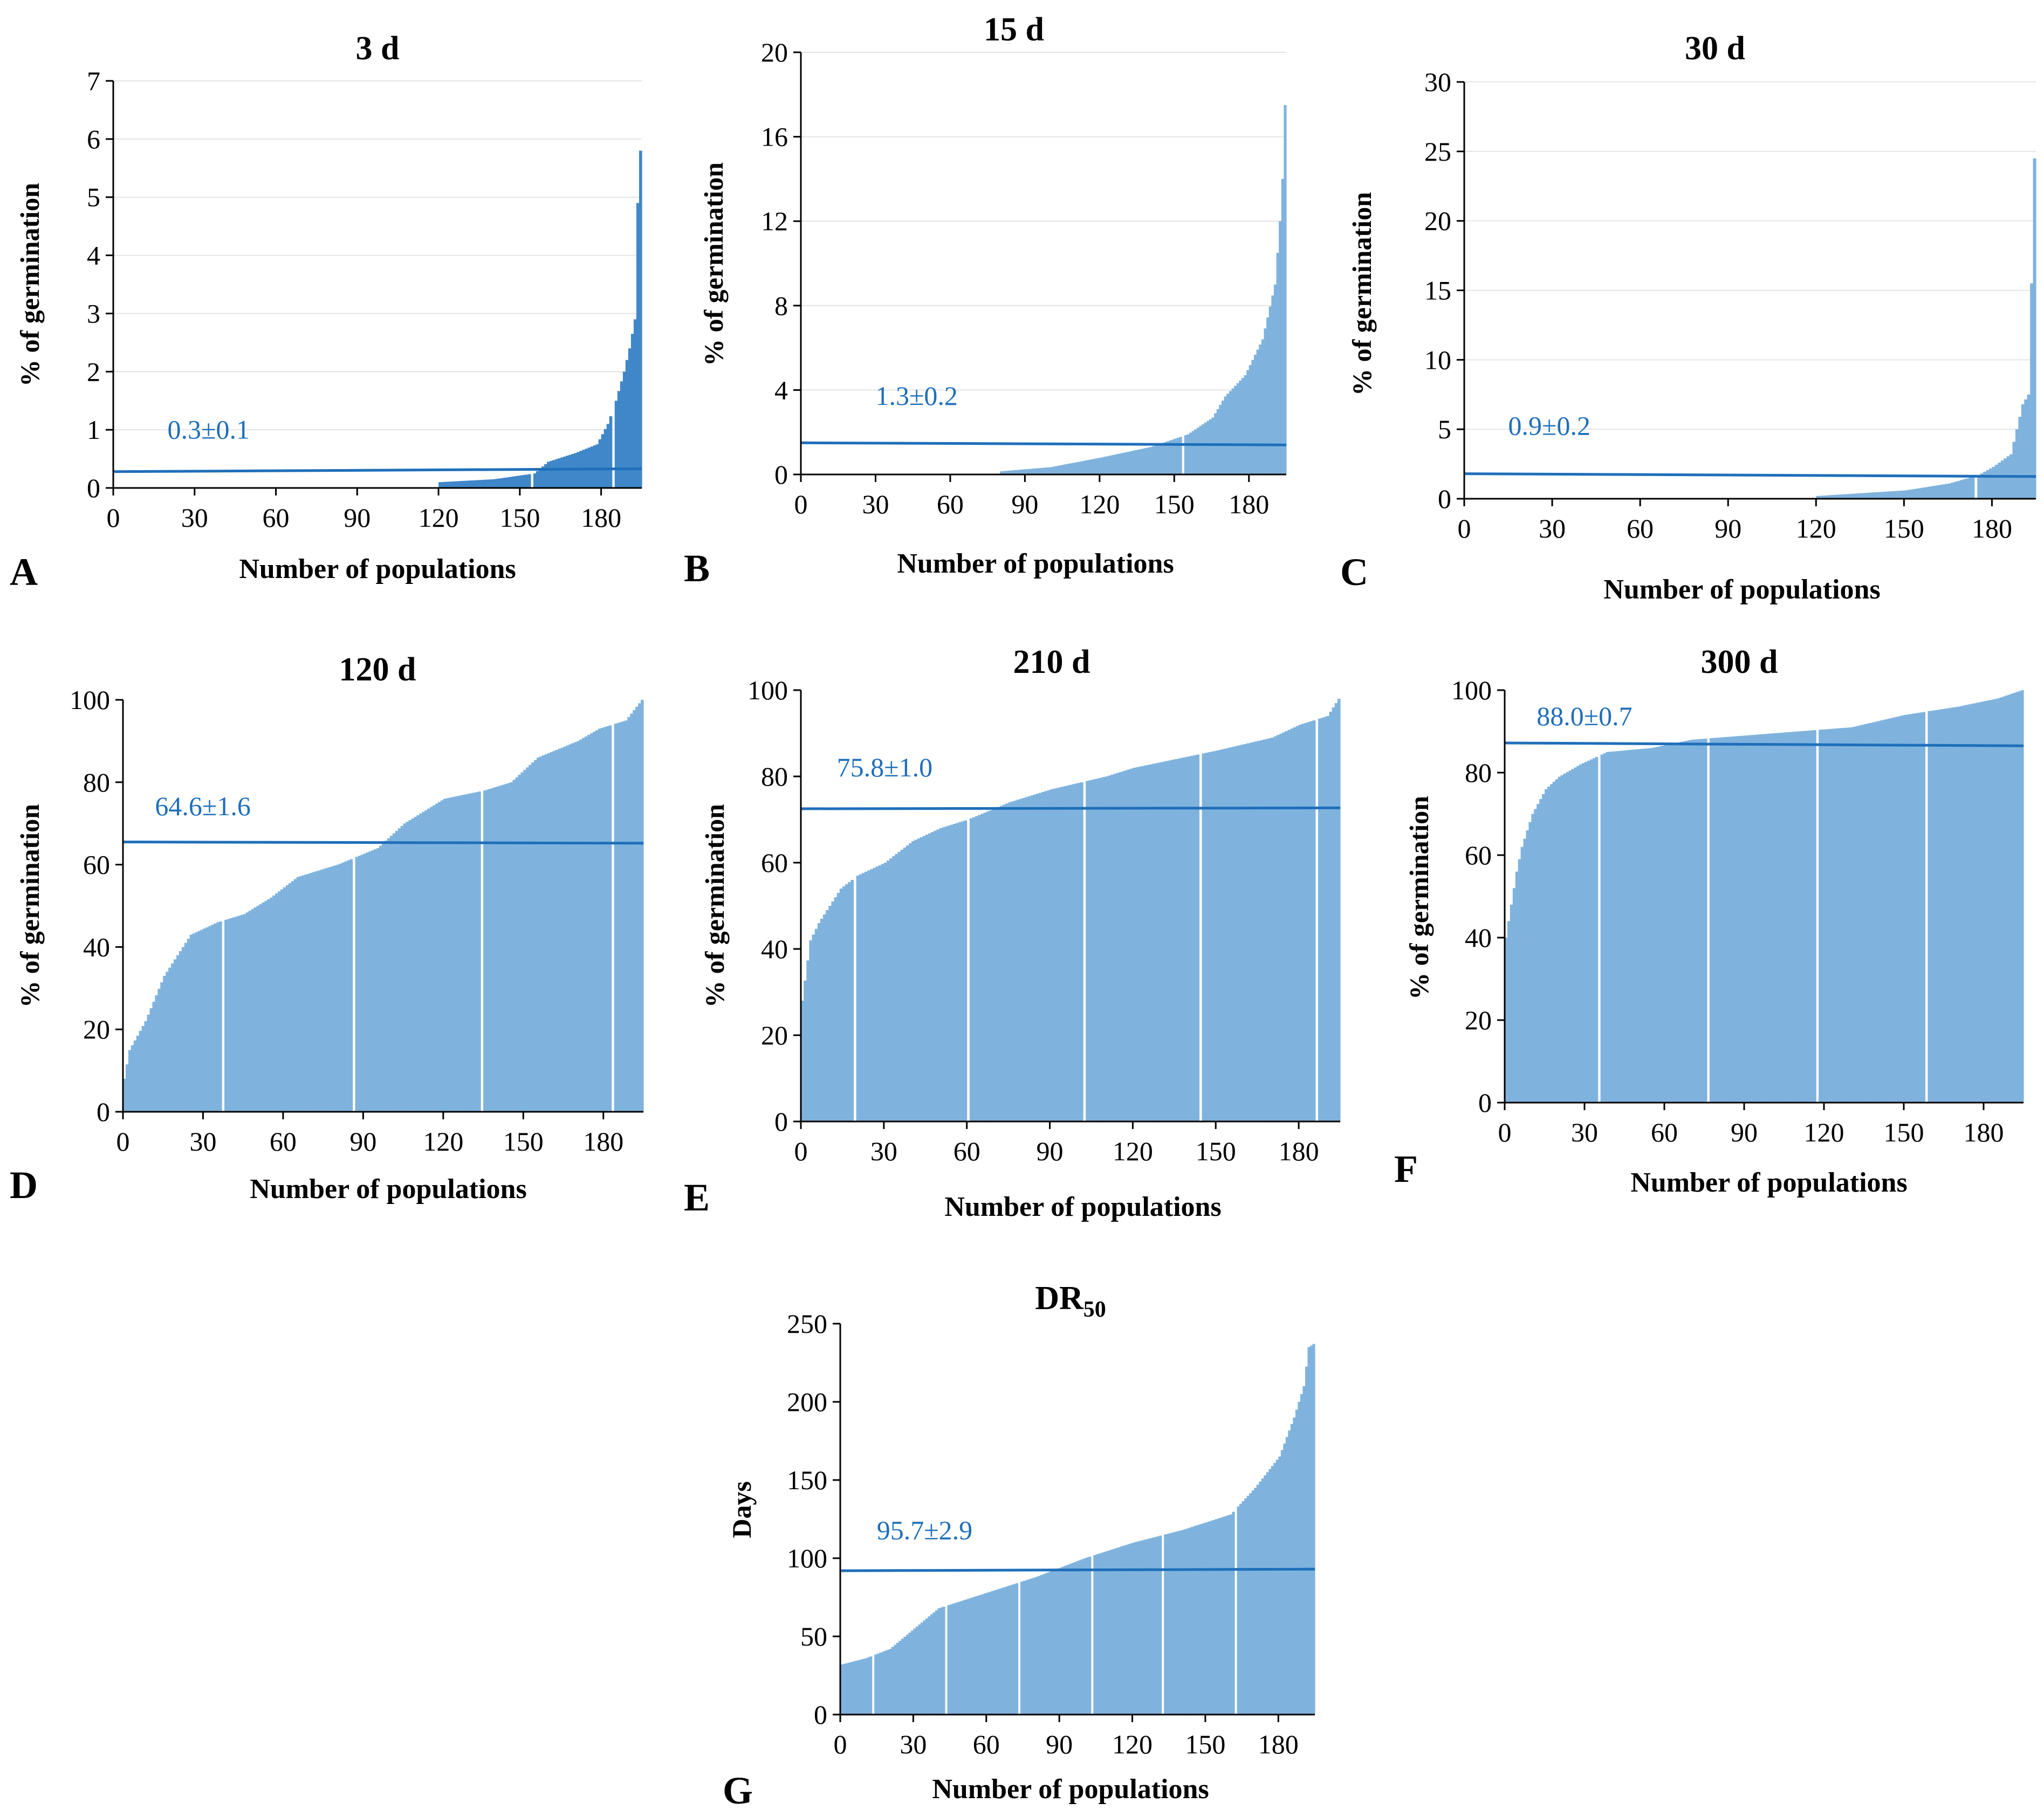 This screenshot has height=1810, width=2044. I want to click on x-tick-label: 60, so click(283, 1141).